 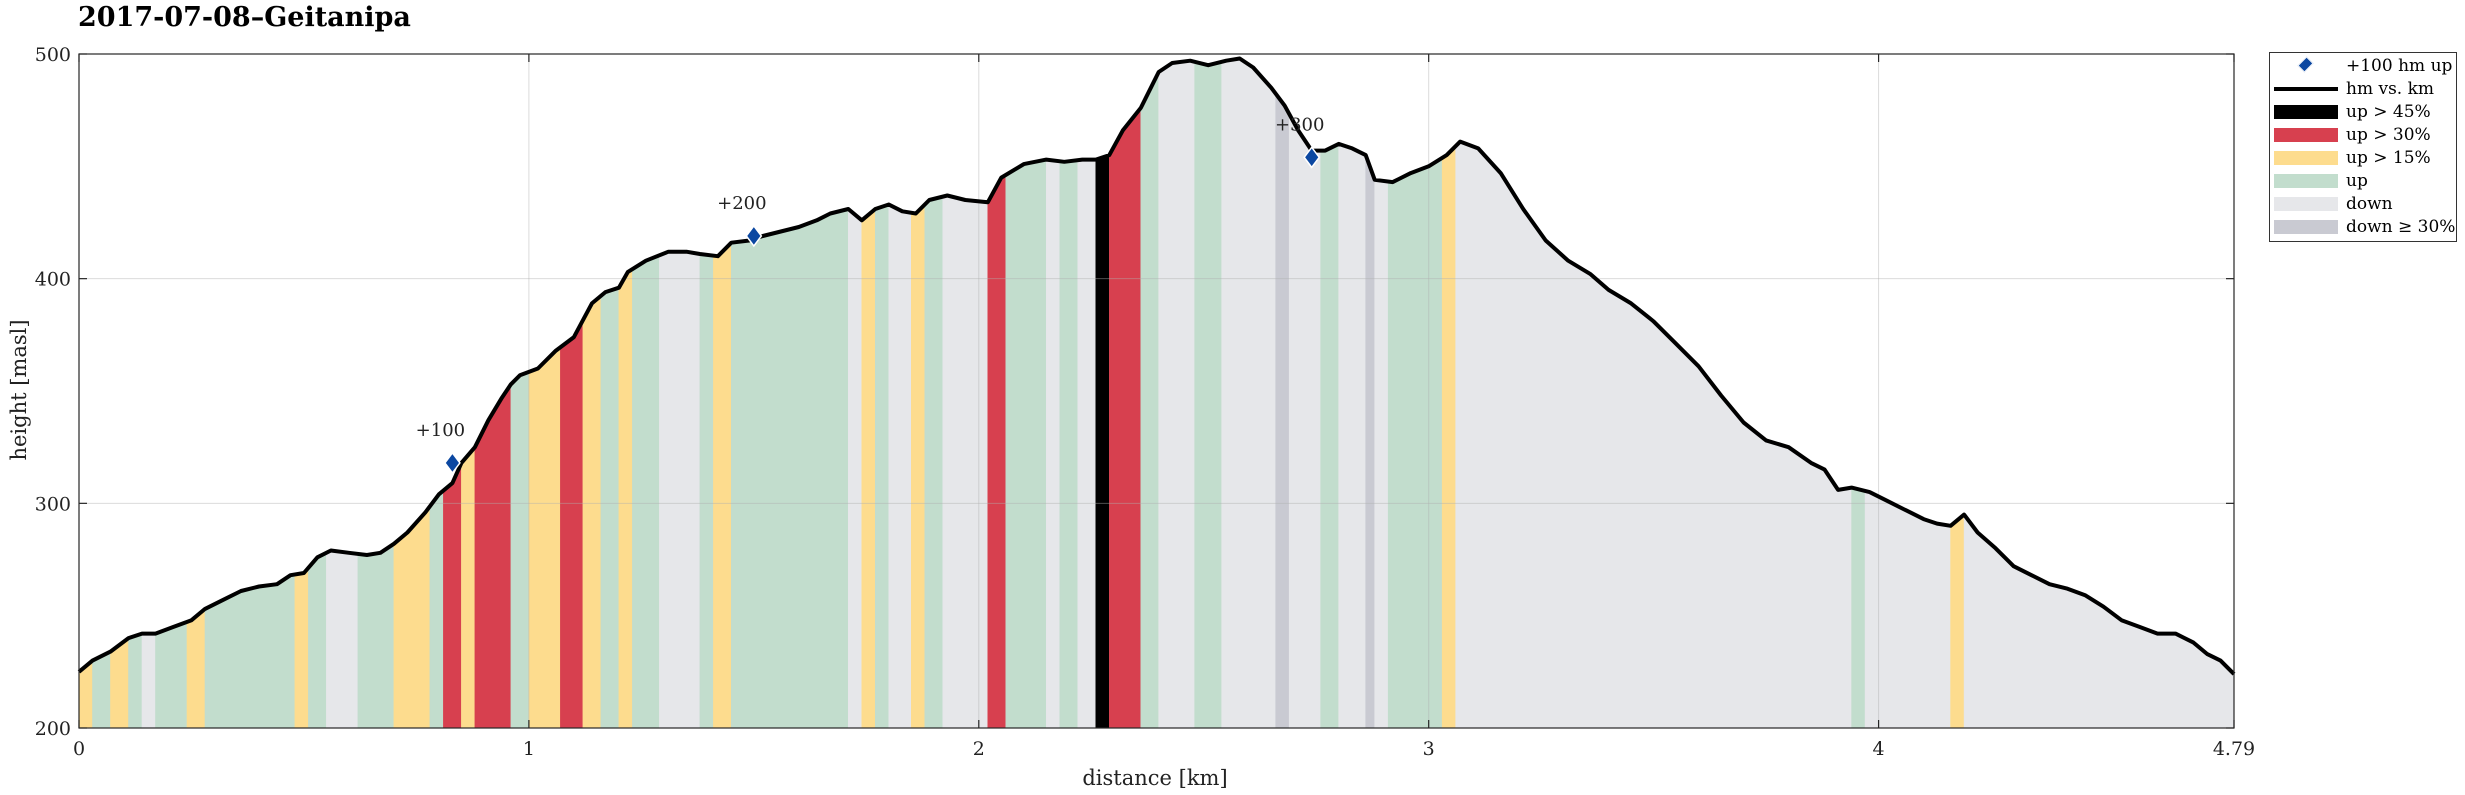 I want to click on legend-item-up45: up > 45%, so click(x=2363, y=112).